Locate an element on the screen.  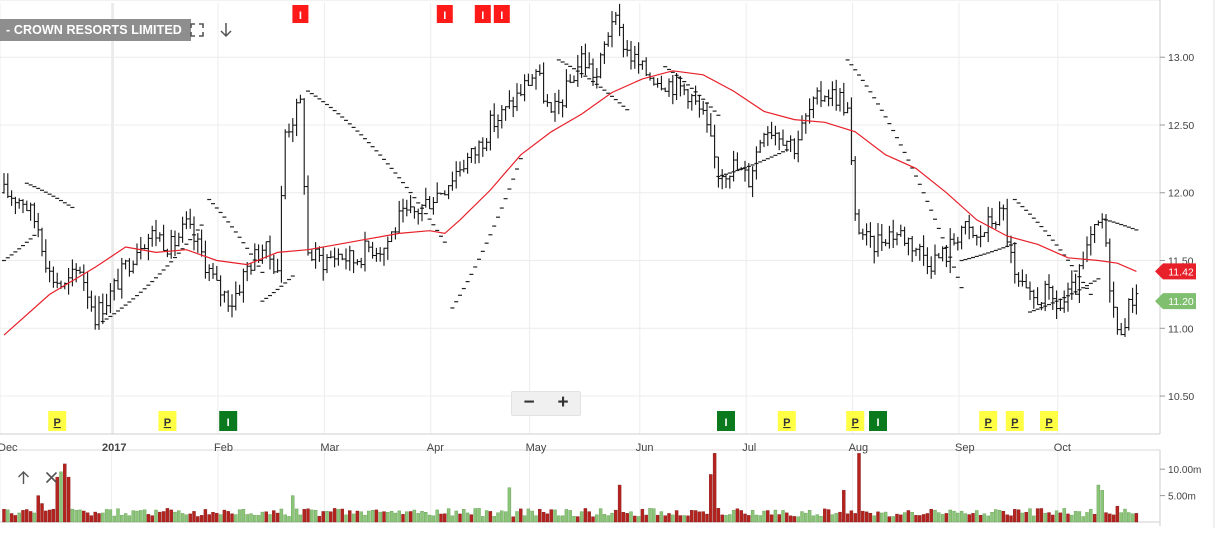
zoom-controls: − + is located at coordinates (546, 403).